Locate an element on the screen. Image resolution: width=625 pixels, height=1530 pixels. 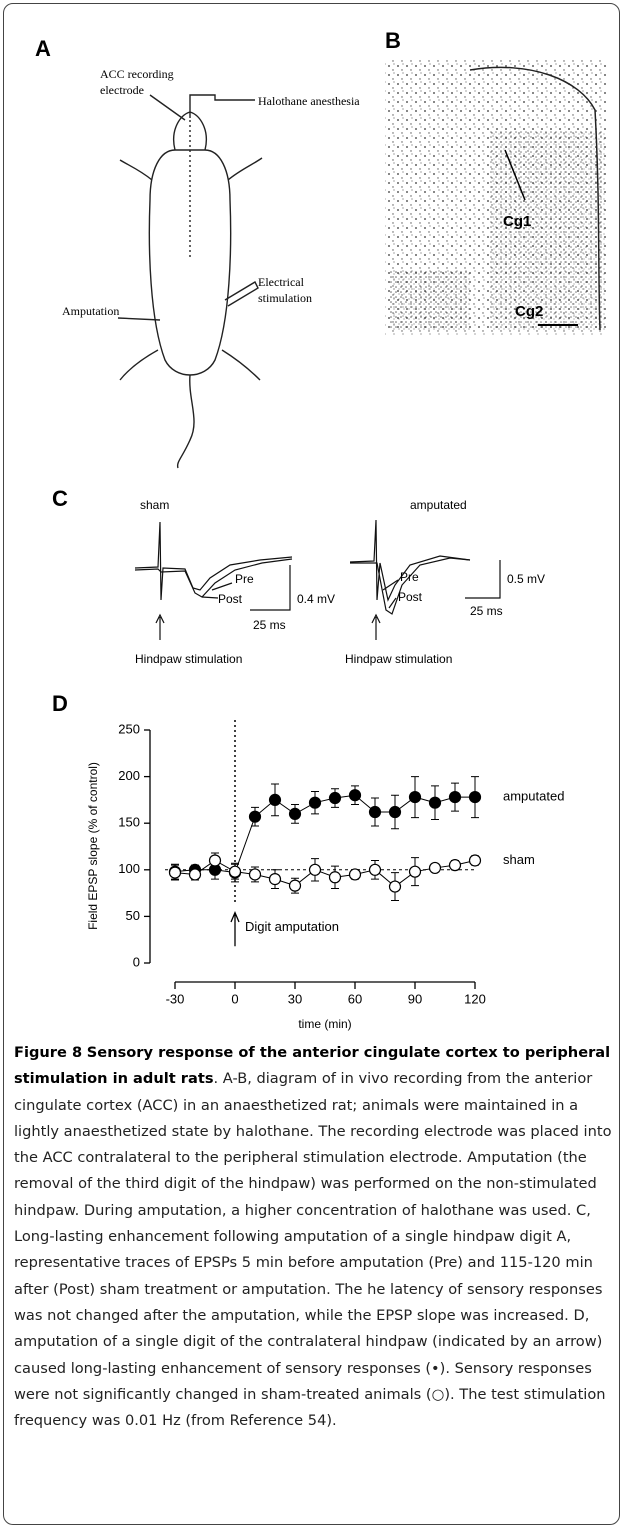
x-tick-label: -30 is located at coordinates (175, 998).